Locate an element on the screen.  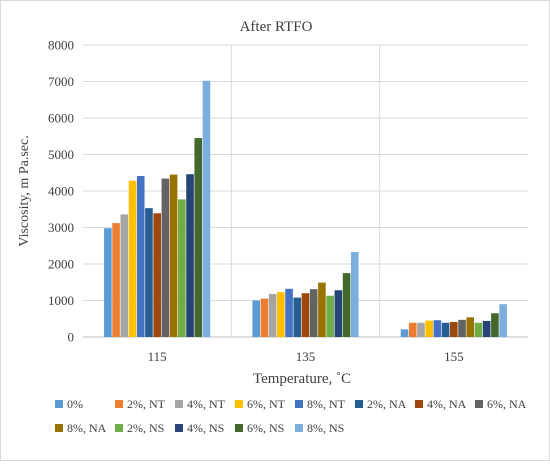
legend-label: 4%, NT is located at coordinates (206, 404).